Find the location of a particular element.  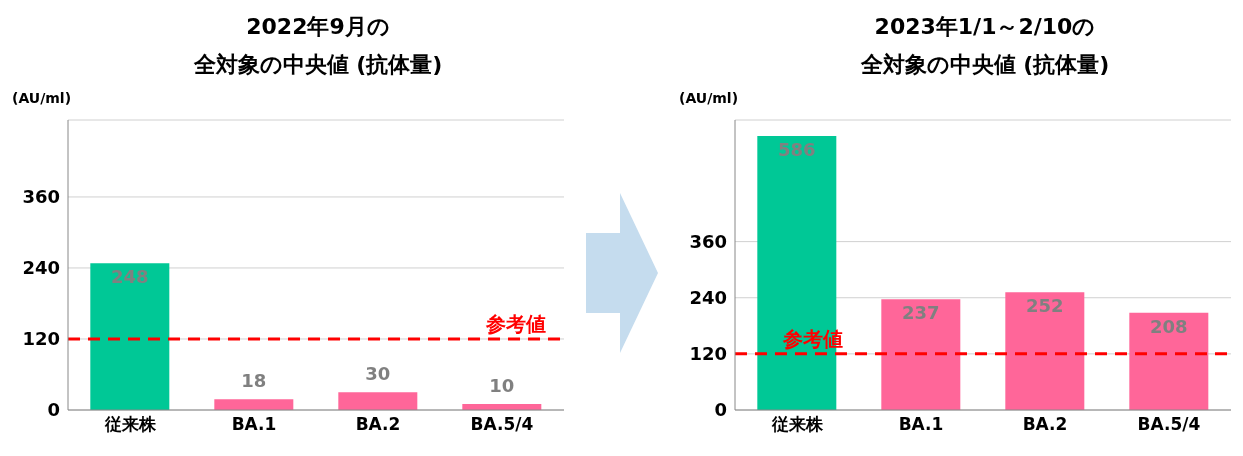

data-label: 10 is located at coordinates (502, 386).